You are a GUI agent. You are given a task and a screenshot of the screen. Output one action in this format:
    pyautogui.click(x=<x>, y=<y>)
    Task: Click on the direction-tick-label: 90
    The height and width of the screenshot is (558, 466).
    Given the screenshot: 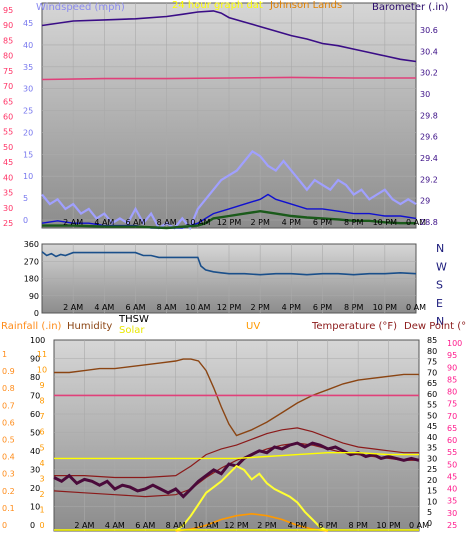 What is the action you would take?
    pyautogui.click(x=34, y=296)
    